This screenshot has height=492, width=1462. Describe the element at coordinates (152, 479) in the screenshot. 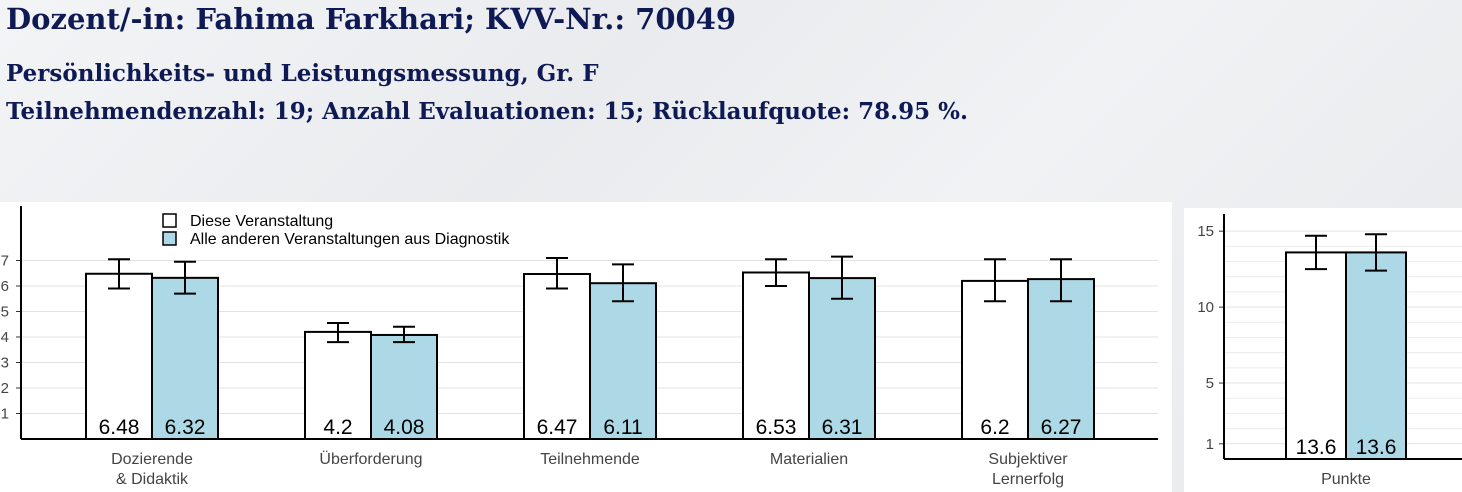

I see `x-category-label: & Didaktik` at that location.